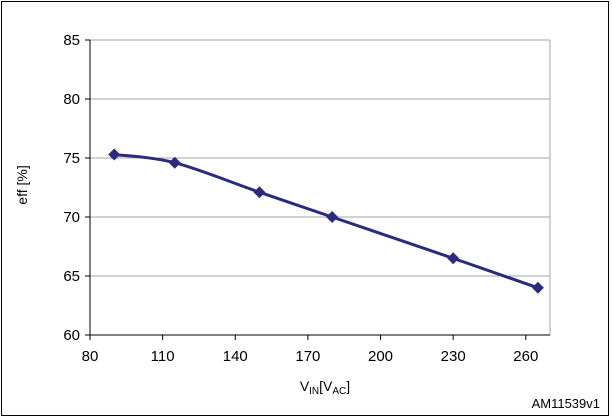 The width and height of the screenshot is (612, 419). I want to click on y-axis-title: eff [%], so click(22, 184).